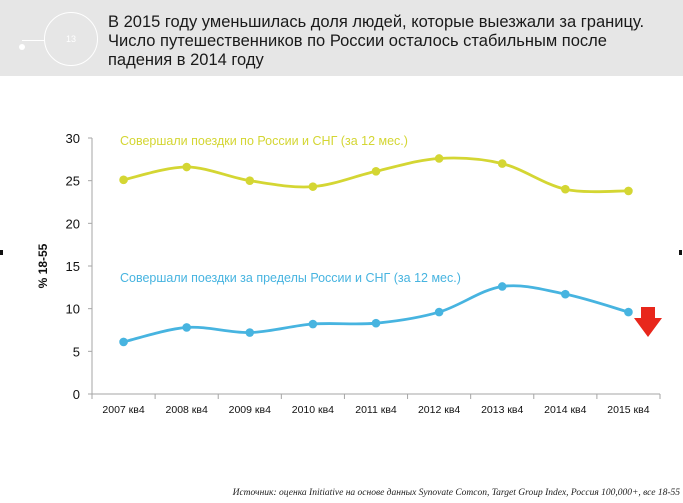 The width and height of the screenshot is (683, 503). Describe the element at coordinates (73, 138) in the screenshot. I see `y-tick-label: 30` at that location.